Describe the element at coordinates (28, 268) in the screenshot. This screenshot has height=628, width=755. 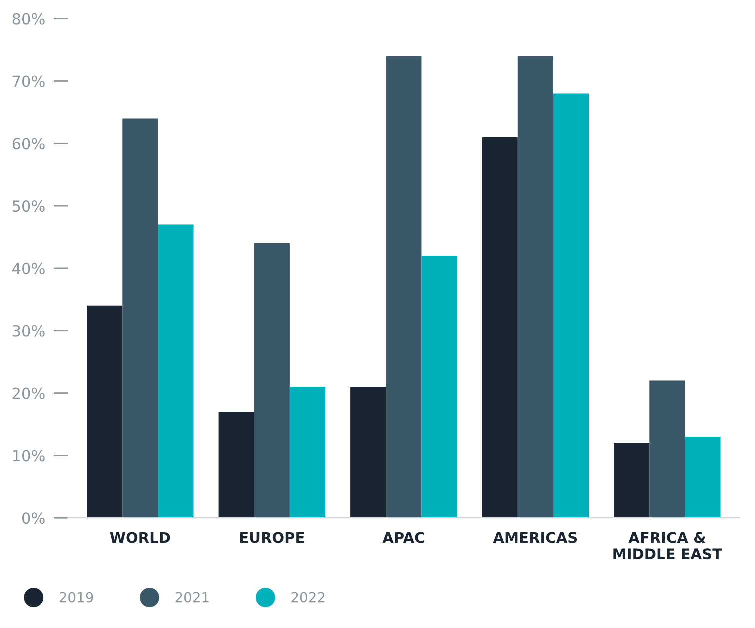
I see `y-tick-label: 40%` at that location.